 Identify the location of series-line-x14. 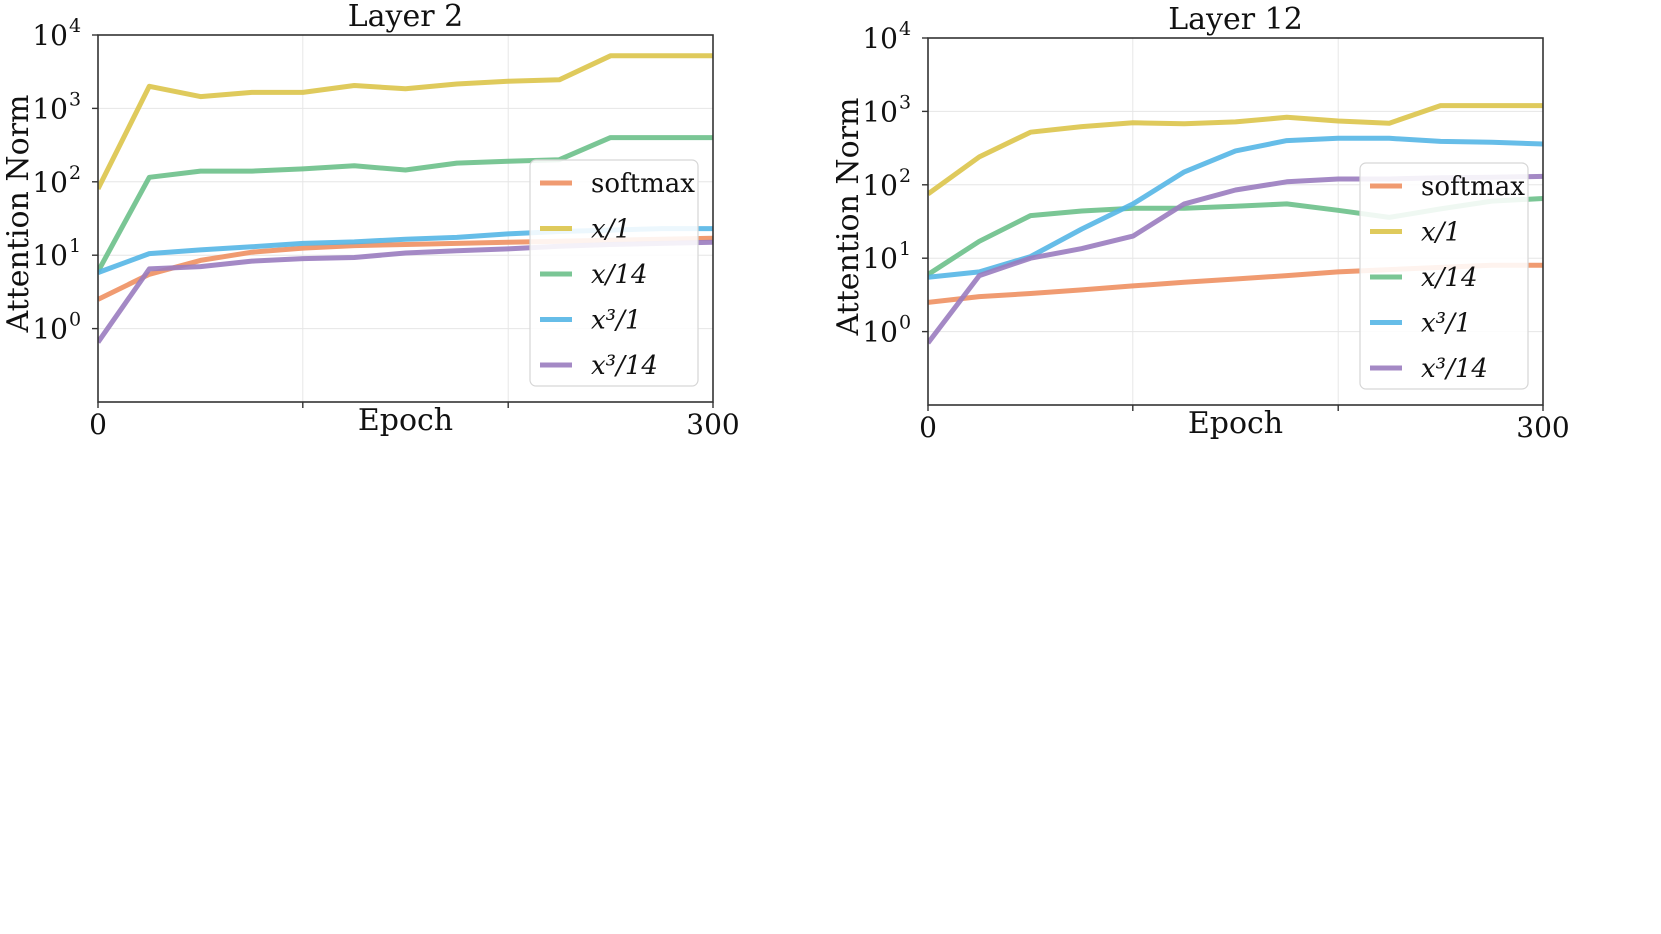
(405, 204).